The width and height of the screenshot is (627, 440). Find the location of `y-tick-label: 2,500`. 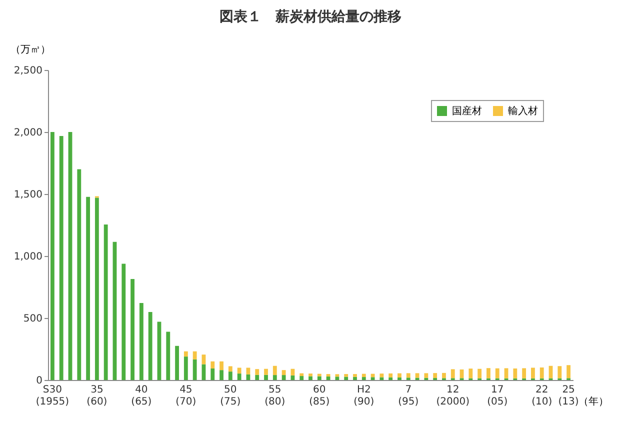

y-tick-label: 2,500 is located at coordinates (28, 71).